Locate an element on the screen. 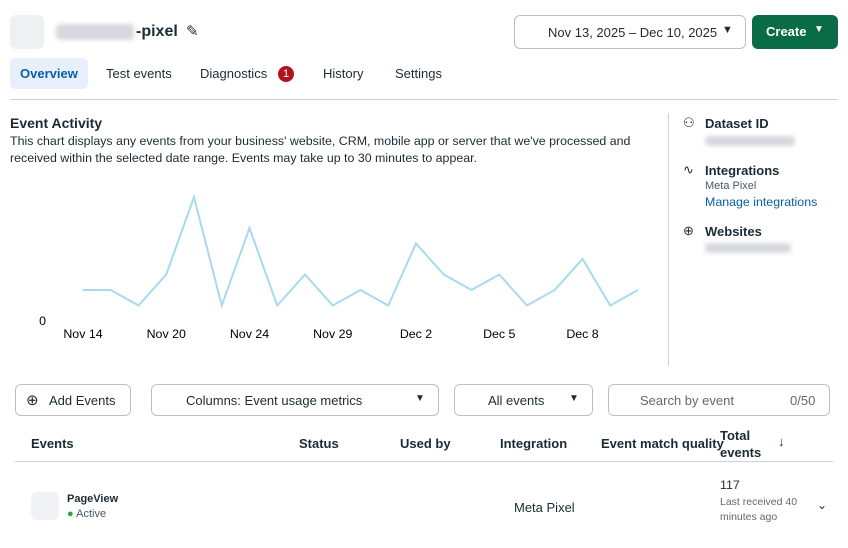 The width and height of the screenshot is (848, 548). create-button: Create ▼ is located at coordinates (795, 32).